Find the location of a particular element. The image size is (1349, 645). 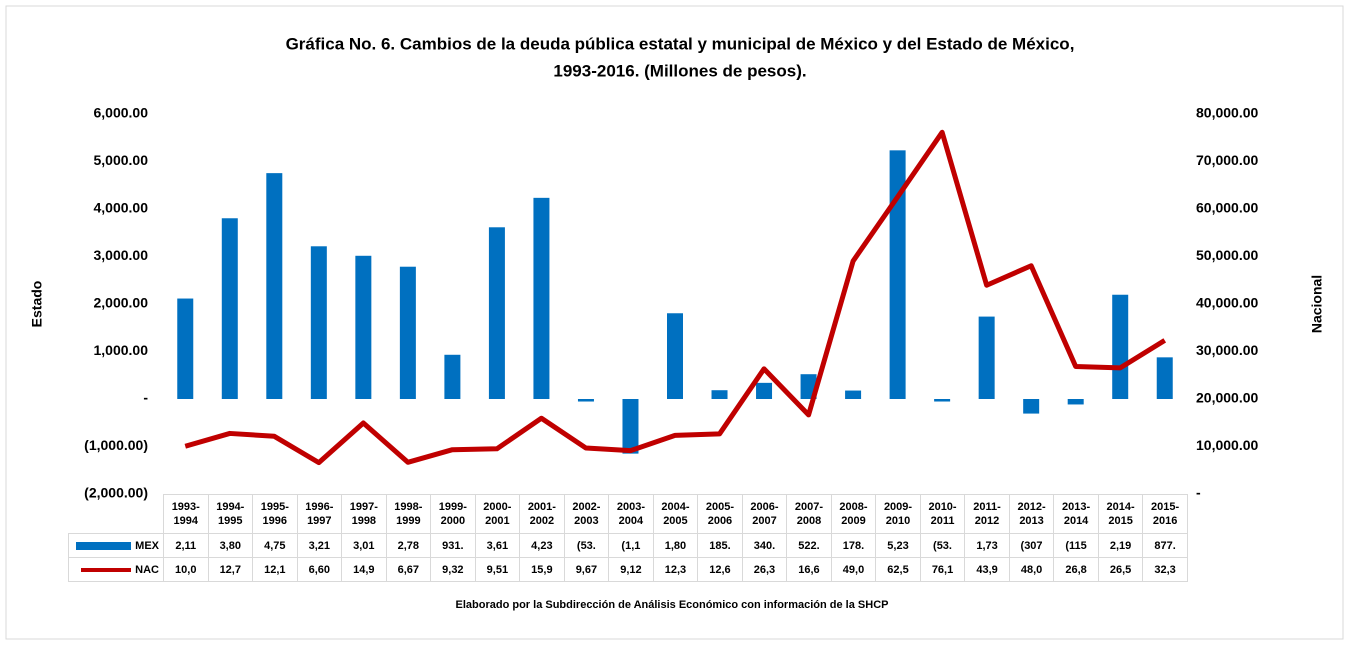

value-label: 2,78 is located at coordinates (408, 545).